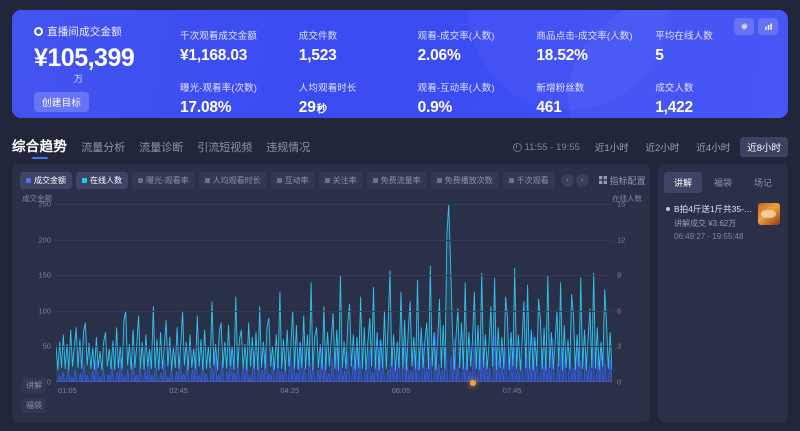  What do you see at coordinates (44, 240) in the screenshot?
I see `left-axis-tick: 200` at bounding box center [44, 240].